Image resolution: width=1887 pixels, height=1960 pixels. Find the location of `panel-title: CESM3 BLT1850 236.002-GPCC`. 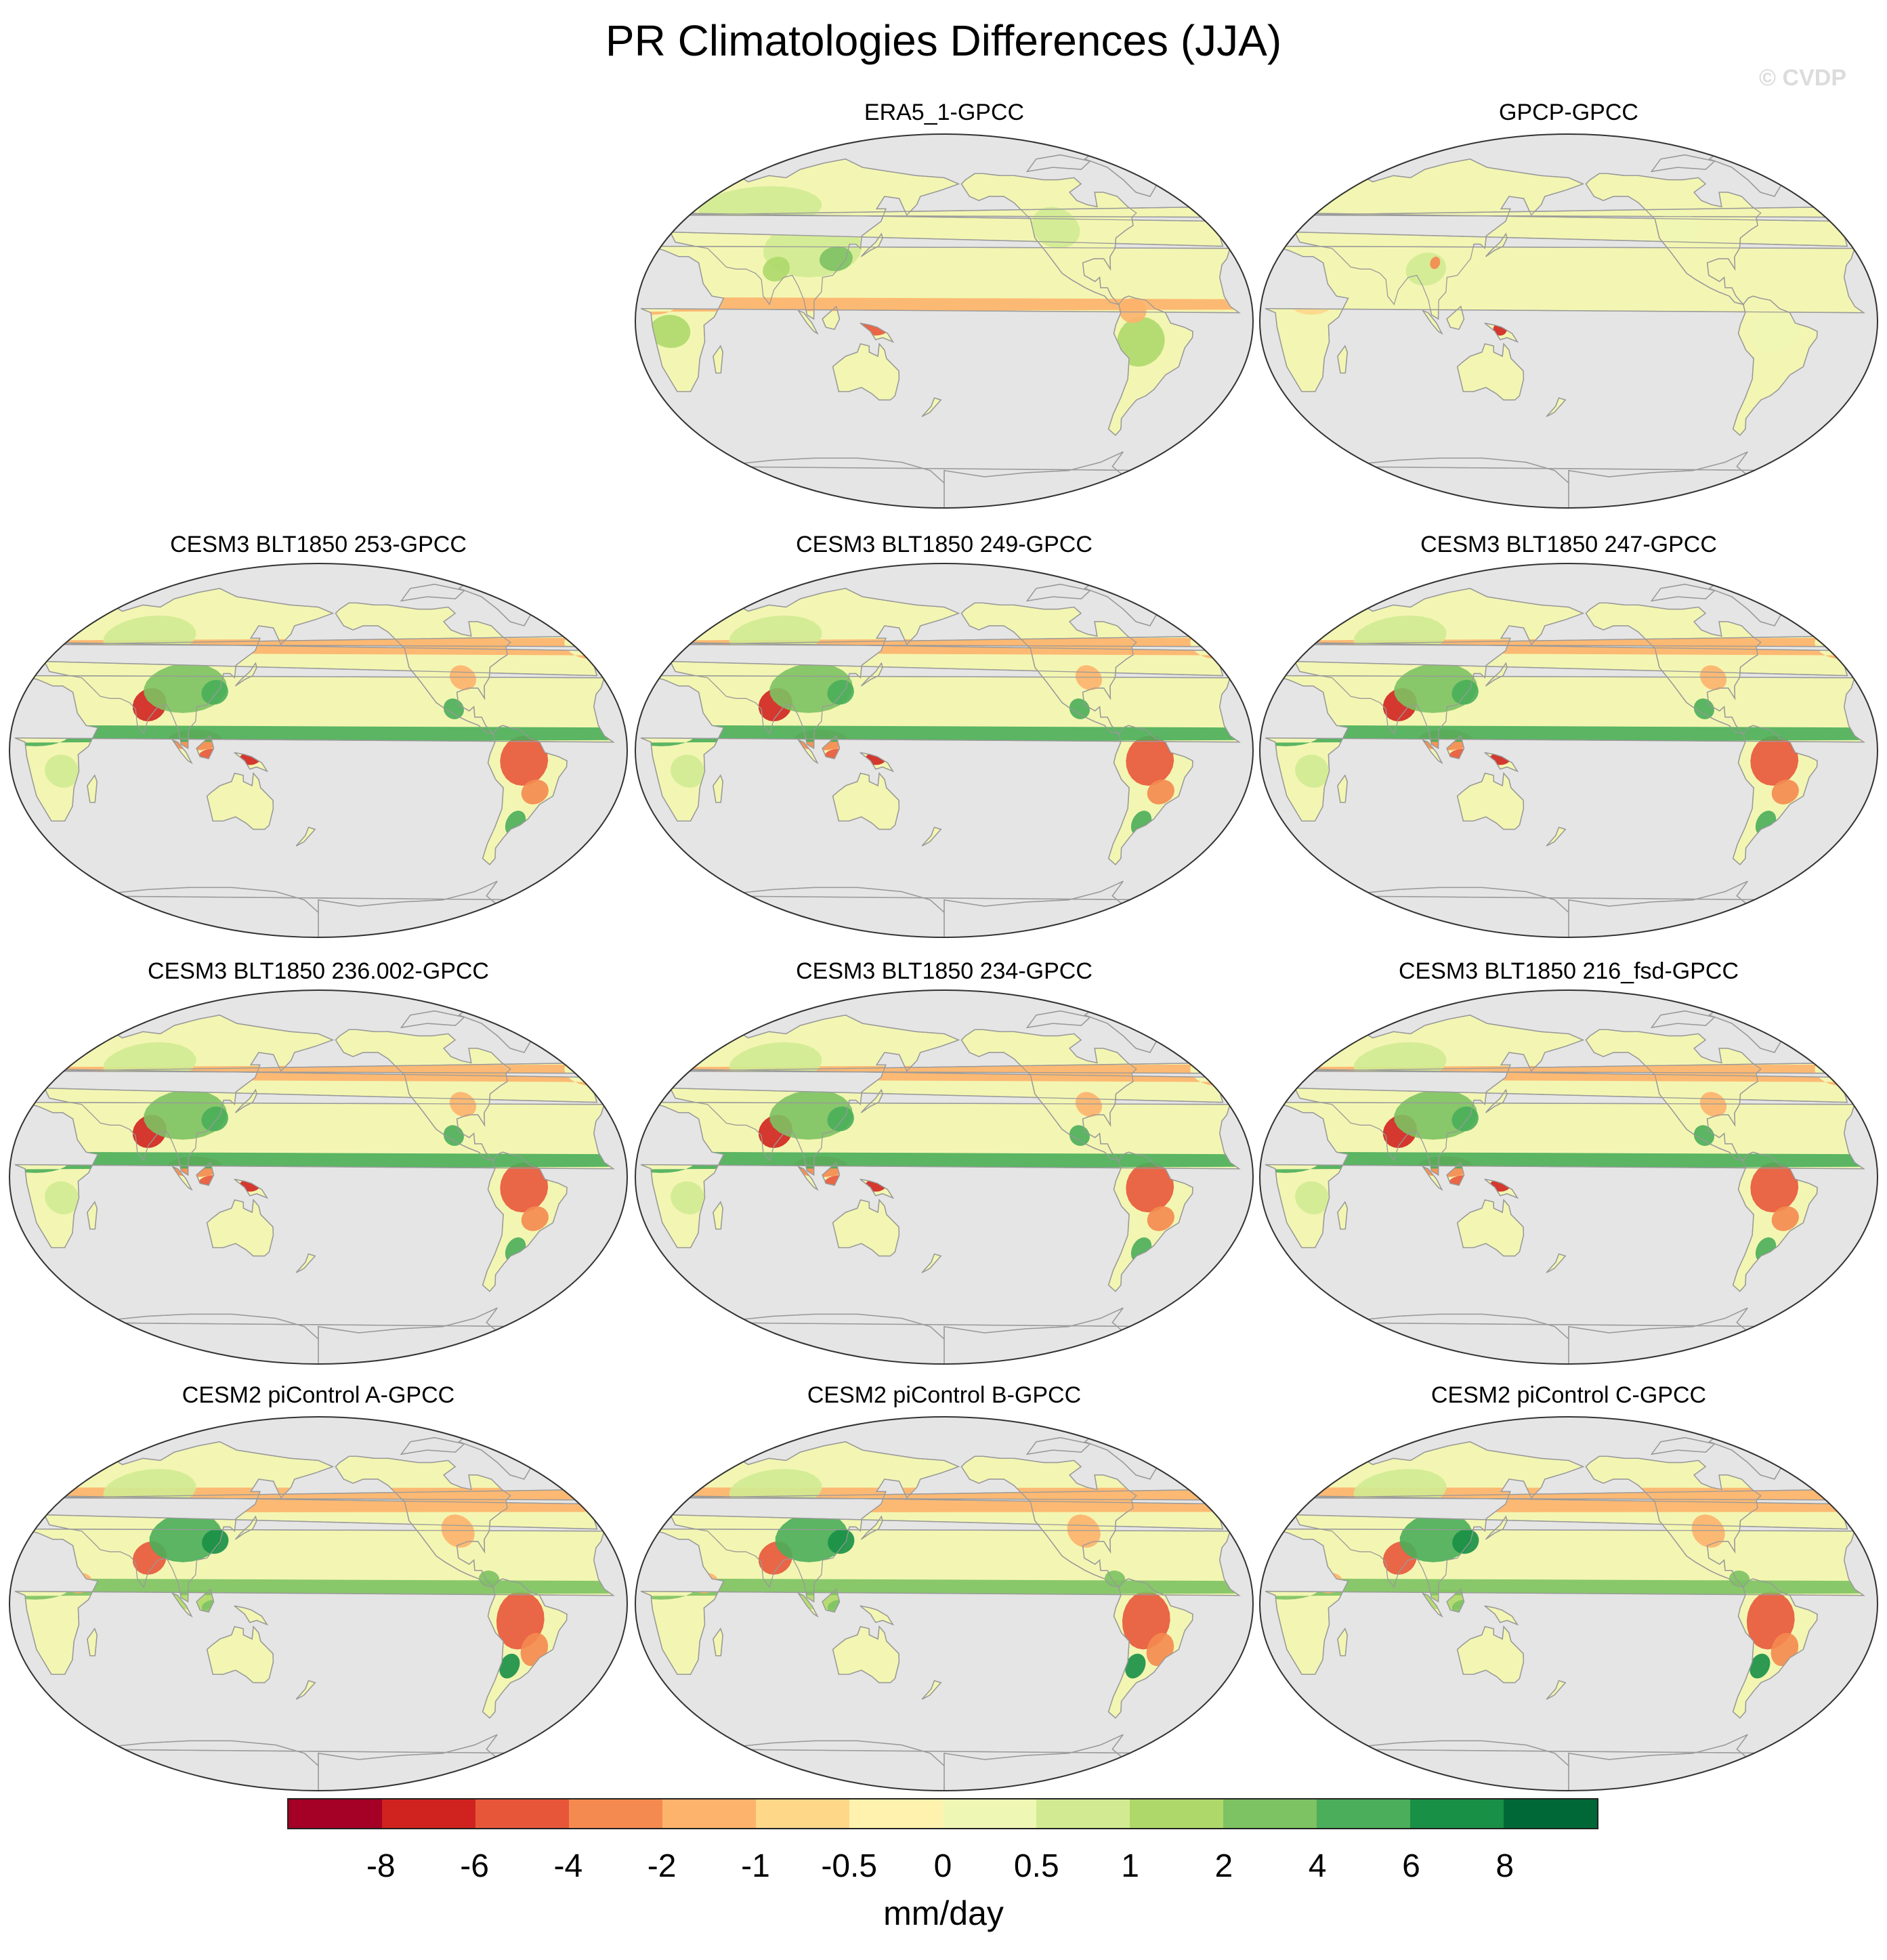

panel-title: CESM3 BLT1850 236.002-GPCC is located at coordinates (318, 971).